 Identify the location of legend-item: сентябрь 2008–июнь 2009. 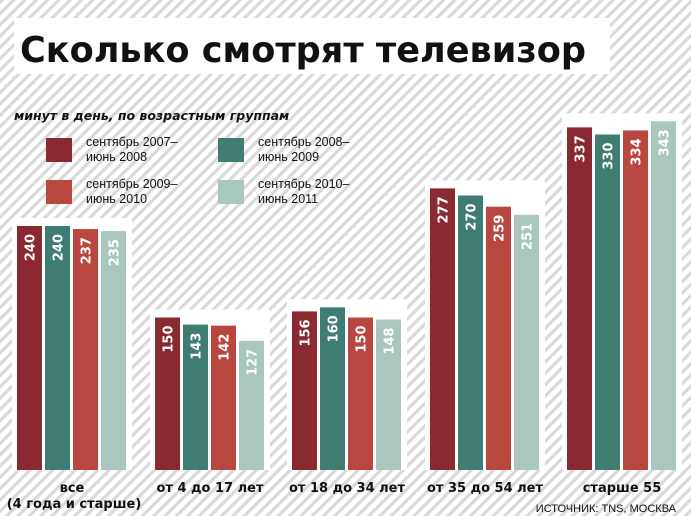
(284, 149).